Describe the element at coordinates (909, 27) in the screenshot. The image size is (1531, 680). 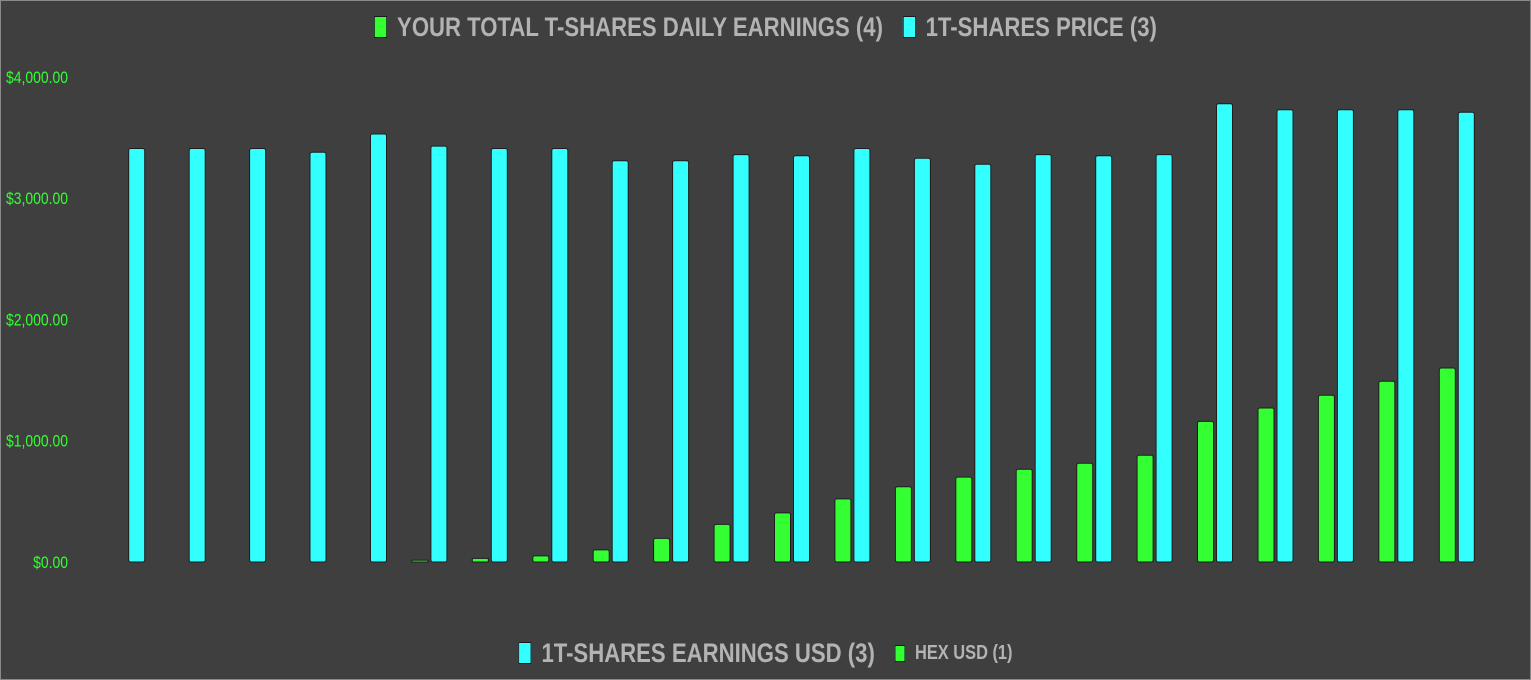
I see `legend-swatch-tshares-price` at that location.